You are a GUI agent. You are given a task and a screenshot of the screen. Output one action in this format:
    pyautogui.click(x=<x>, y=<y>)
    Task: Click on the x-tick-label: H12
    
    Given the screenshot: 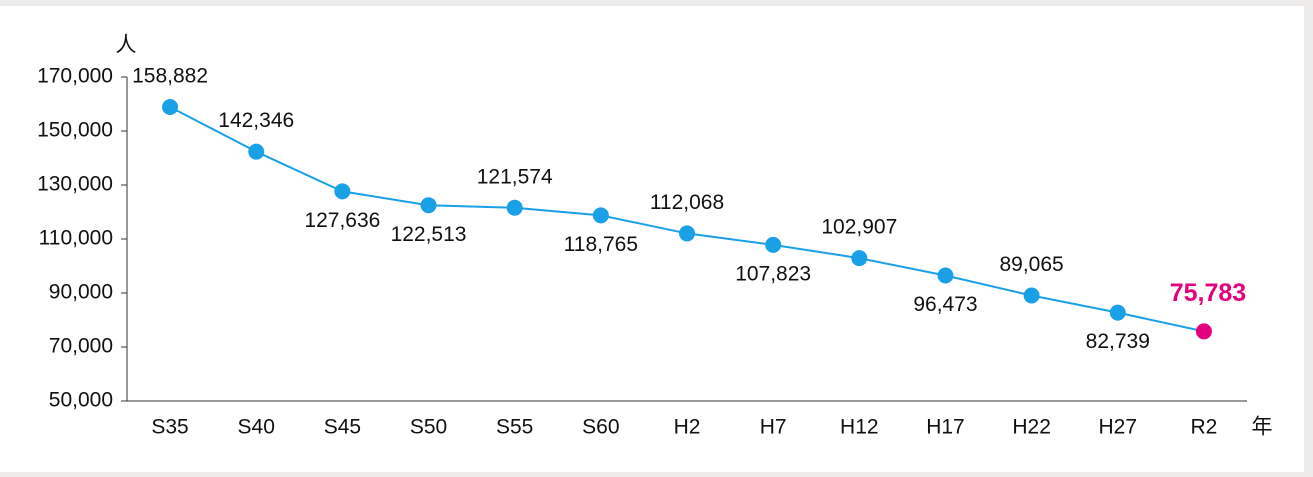 What is the action you would take?
    pyautogui.click(x=859, y=427)
    